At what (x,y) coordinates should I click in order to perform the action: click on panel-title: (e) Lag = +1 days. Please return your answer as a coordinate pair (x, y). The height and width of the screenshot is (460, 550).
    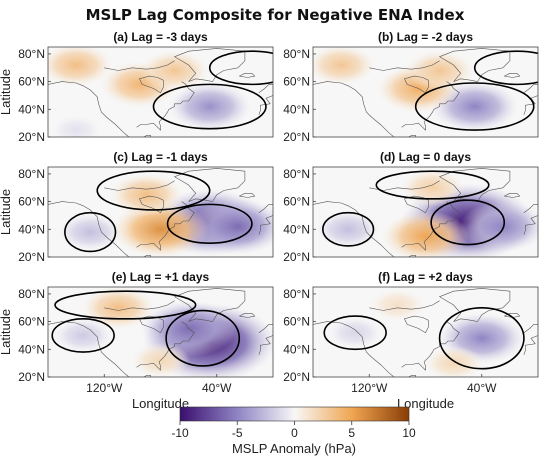
    Looking at the image, I should click on (161, 277).